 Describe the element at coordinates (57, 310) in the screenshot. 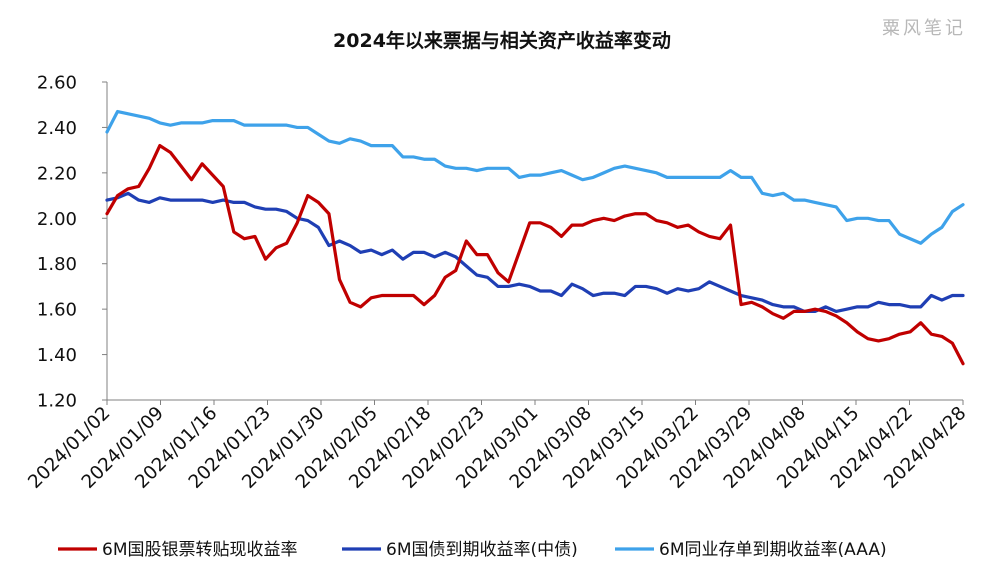

I see `y-tick-label: 1.60` at that location.